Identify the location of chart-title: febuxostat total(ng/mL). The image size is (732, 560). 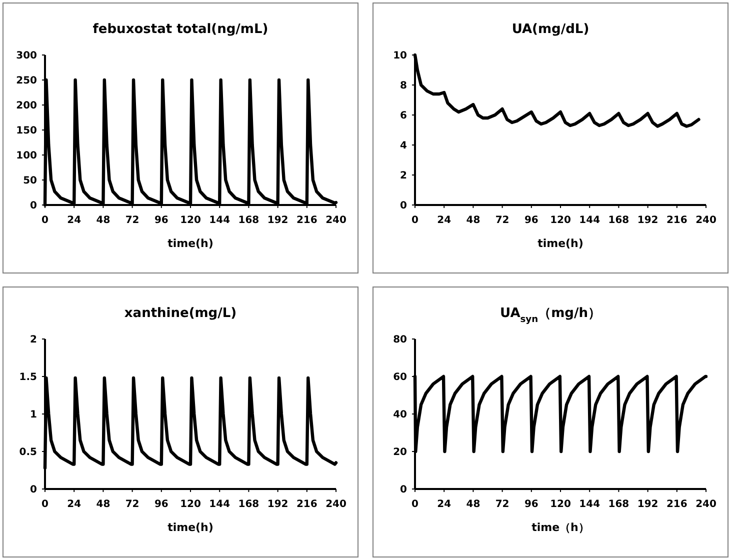
(180, 29).